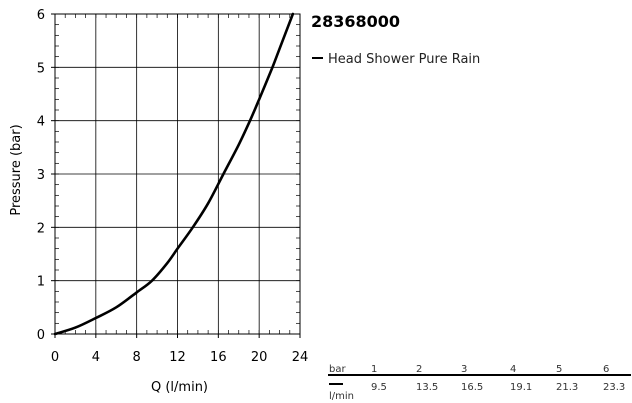 This screenshot has height=403, width=632. What do you see at coordinates (16, 169) in the screenshot?
I see `y-axis-label: Pressure (bar)` at bounding box center [16, 169].